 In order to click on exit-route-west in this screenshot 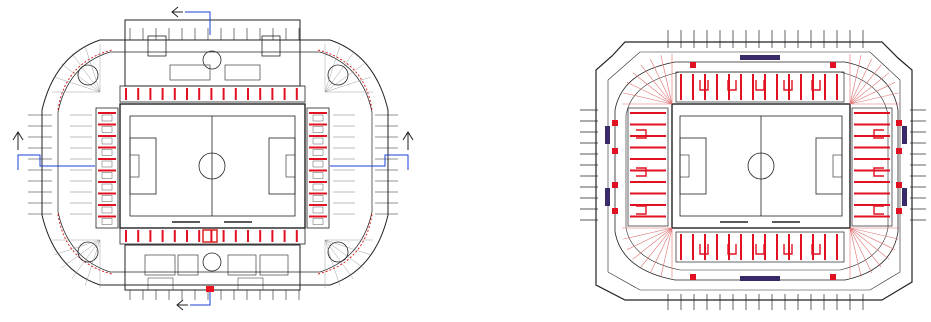, I will do `click(53, 150)`.